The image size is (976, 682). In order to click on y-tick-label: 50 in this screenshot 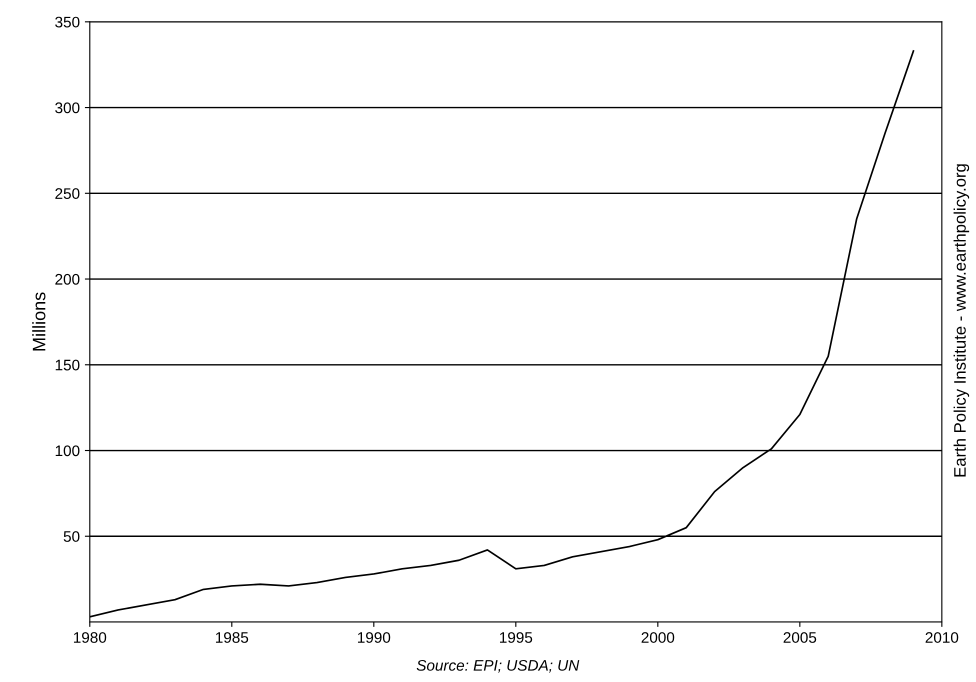, I will do `click(72, 536)`.